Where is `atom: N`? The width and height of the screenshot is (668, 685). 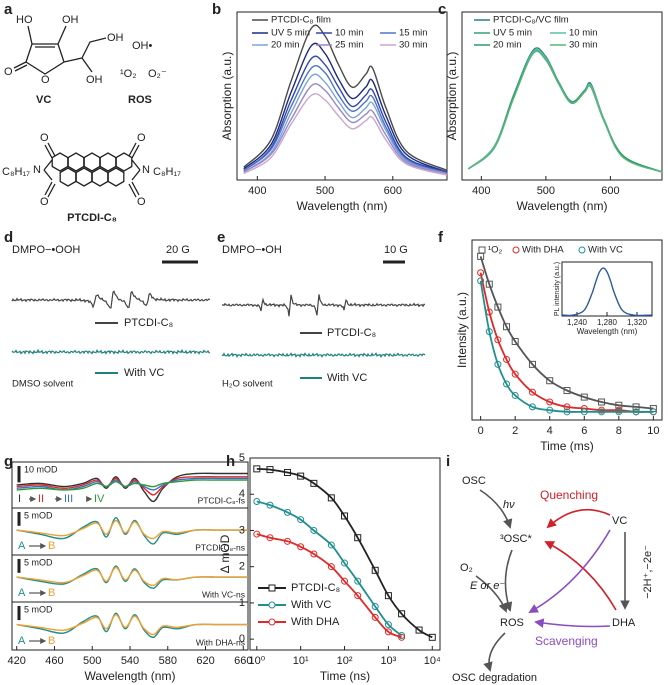
atom: N is located at coordinates (146, 170).